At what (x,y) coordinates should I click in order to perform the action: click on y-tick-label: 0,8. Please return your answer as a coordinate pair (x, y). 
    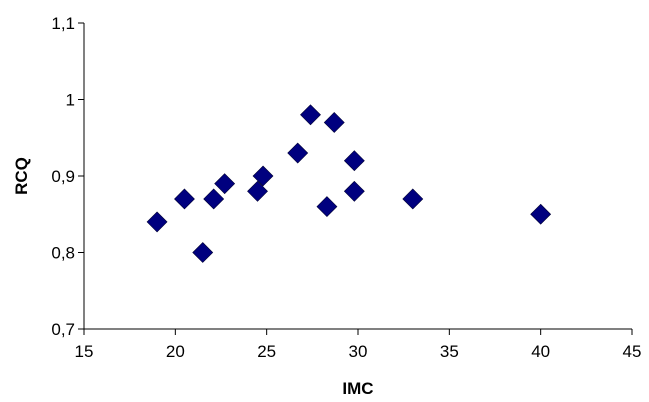
    Looking at the image, I should click on (63, 253).